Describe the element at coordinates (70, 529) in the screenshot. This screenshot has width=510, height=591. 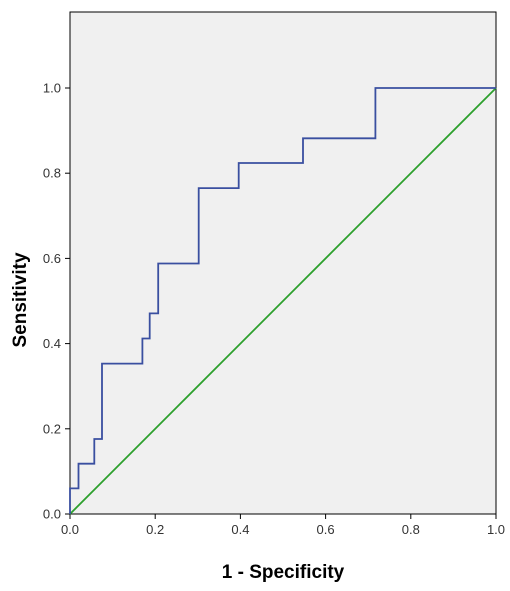
I see `x-tick-label: 0.0` at that location.